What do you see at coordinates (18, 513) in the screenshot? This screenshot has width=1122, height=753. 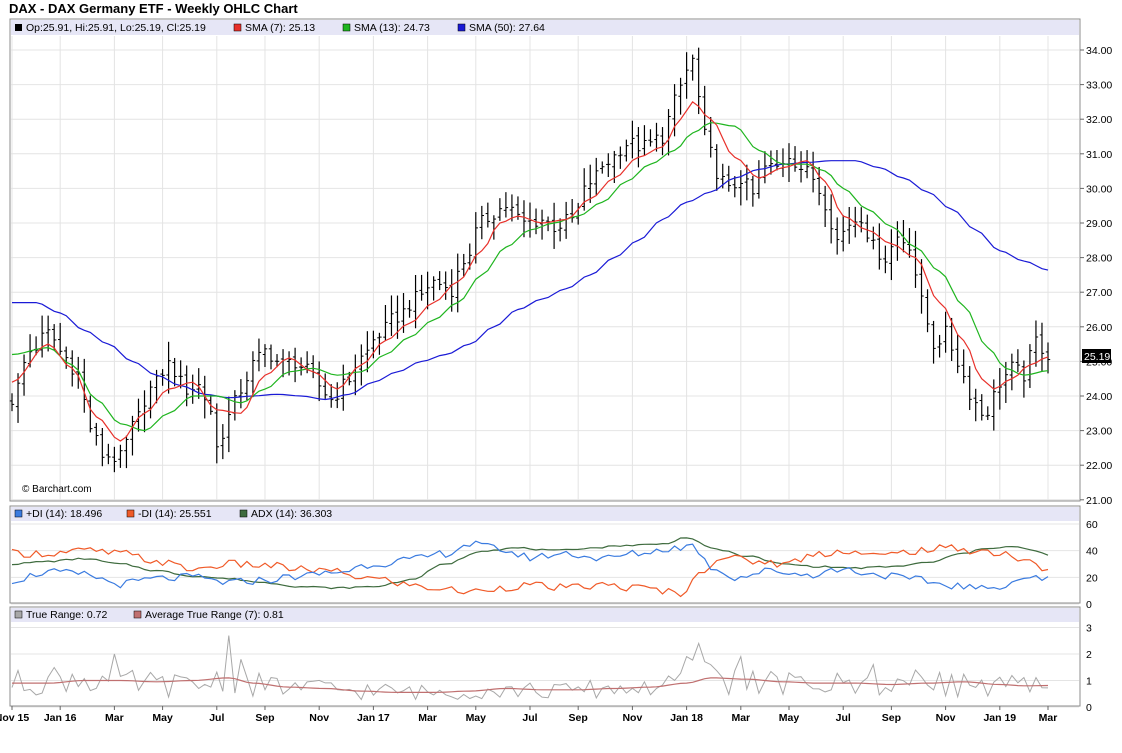 I see `plus-di-legend-swatch` at bounding box center [18, 513].